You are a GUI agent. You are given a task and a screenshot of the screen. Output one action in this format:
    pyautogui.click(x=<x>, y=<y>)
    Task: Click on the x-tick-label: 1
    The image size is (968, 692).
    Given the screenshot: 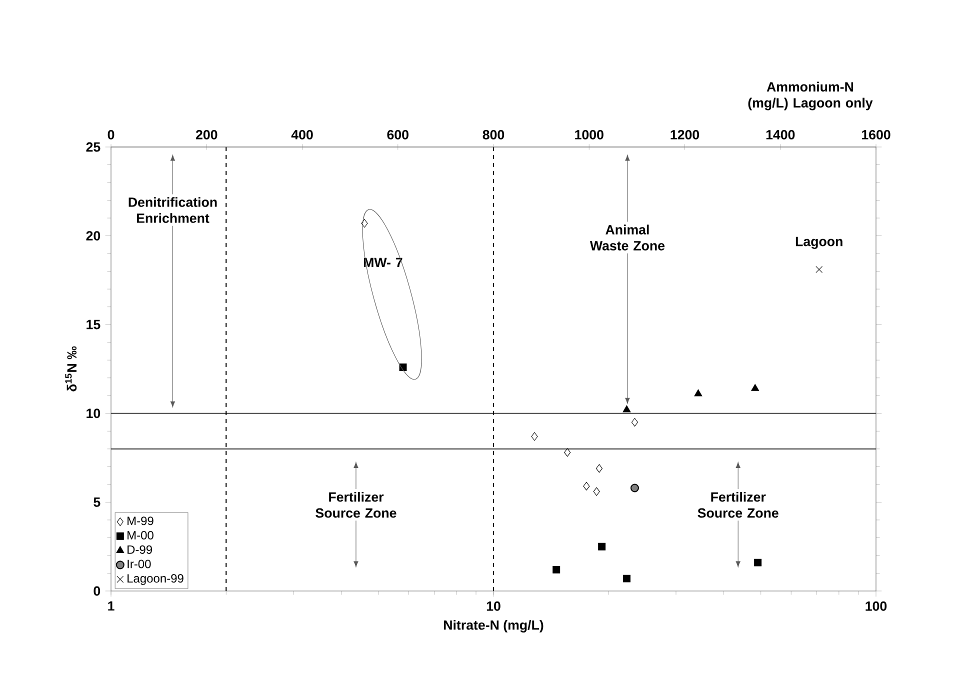 What is the action you would take?
    pyautogui.click(x=111, y=606)
    